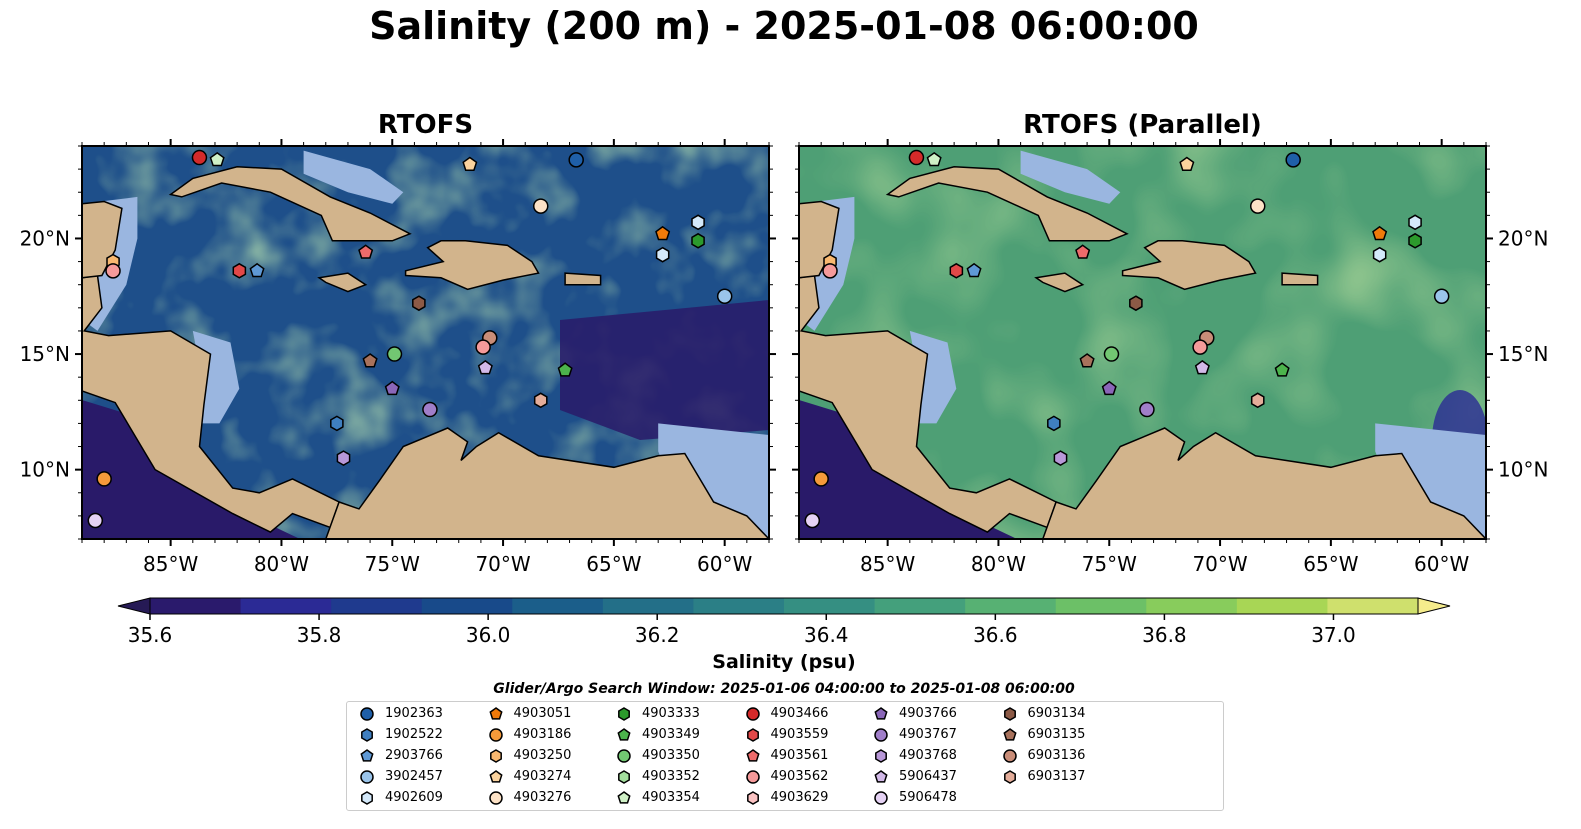 The height and width of the screenshot is (829, 1581). Describe the element at coordinates (613, 564) in the screenshot. I see `lon-tick-label: 65°W` at that location.